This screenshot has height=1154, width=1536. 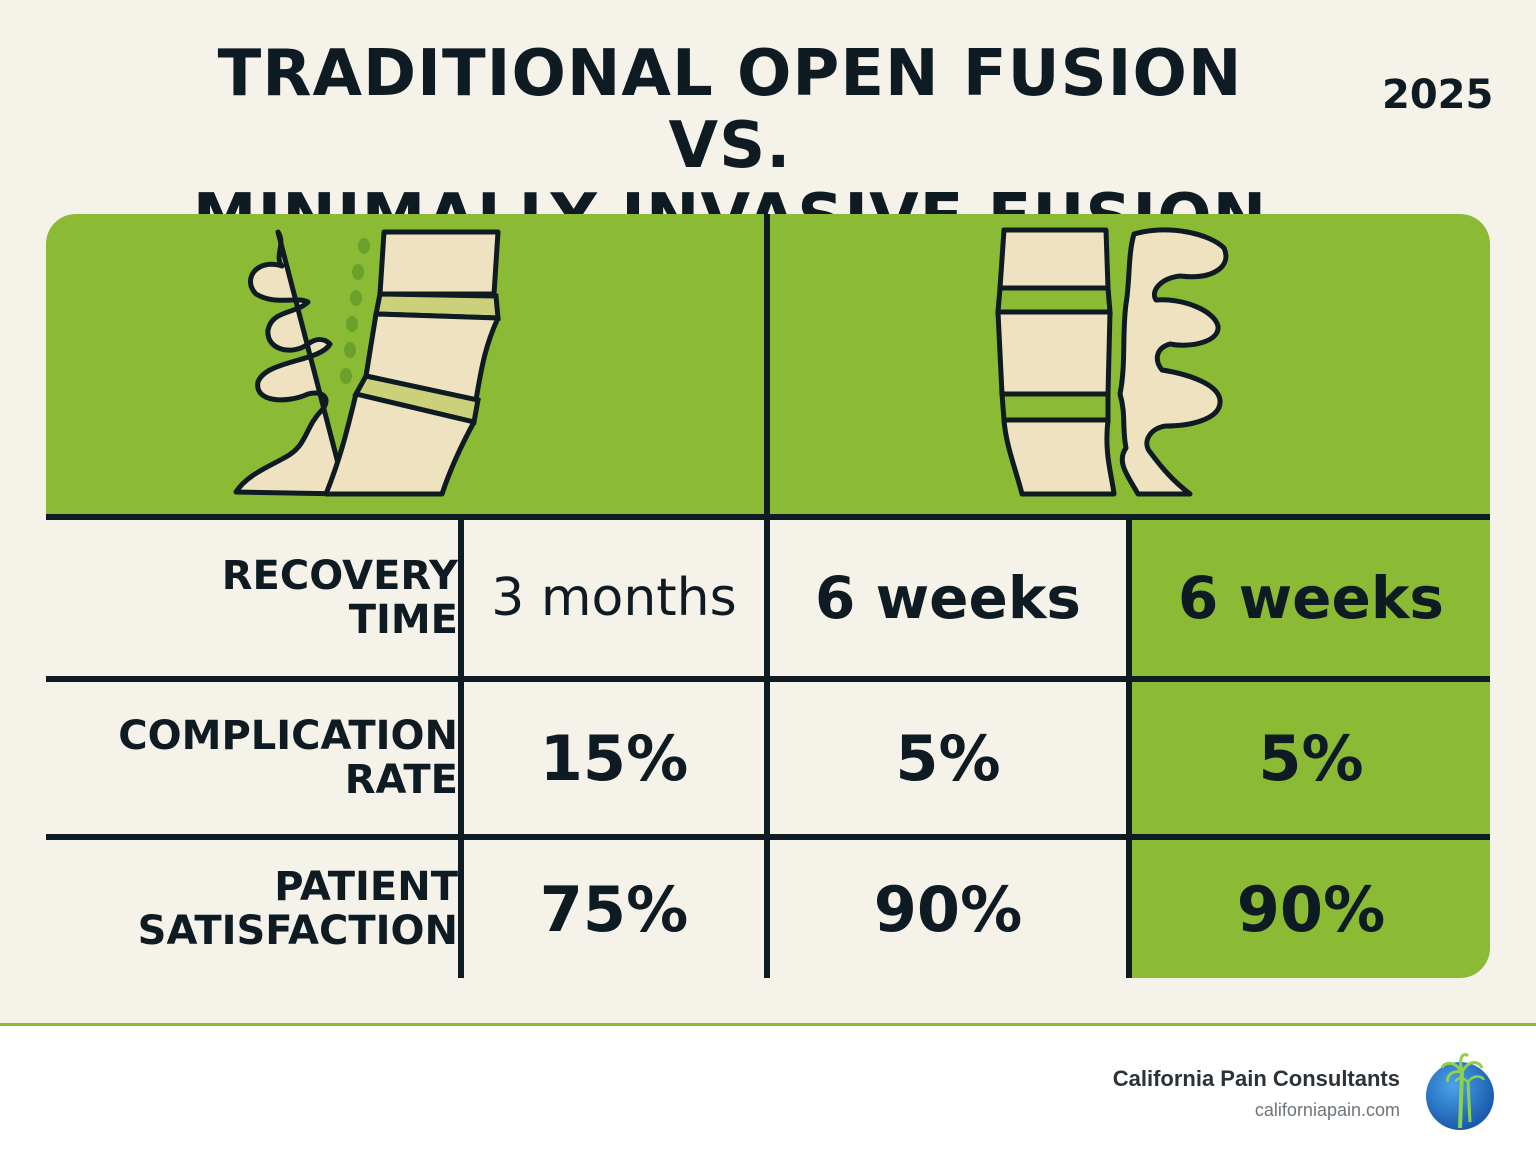 I want to click on row-label-patient-satisfaction: PATIENT SATISFACTION, so click(x=252, y=909).